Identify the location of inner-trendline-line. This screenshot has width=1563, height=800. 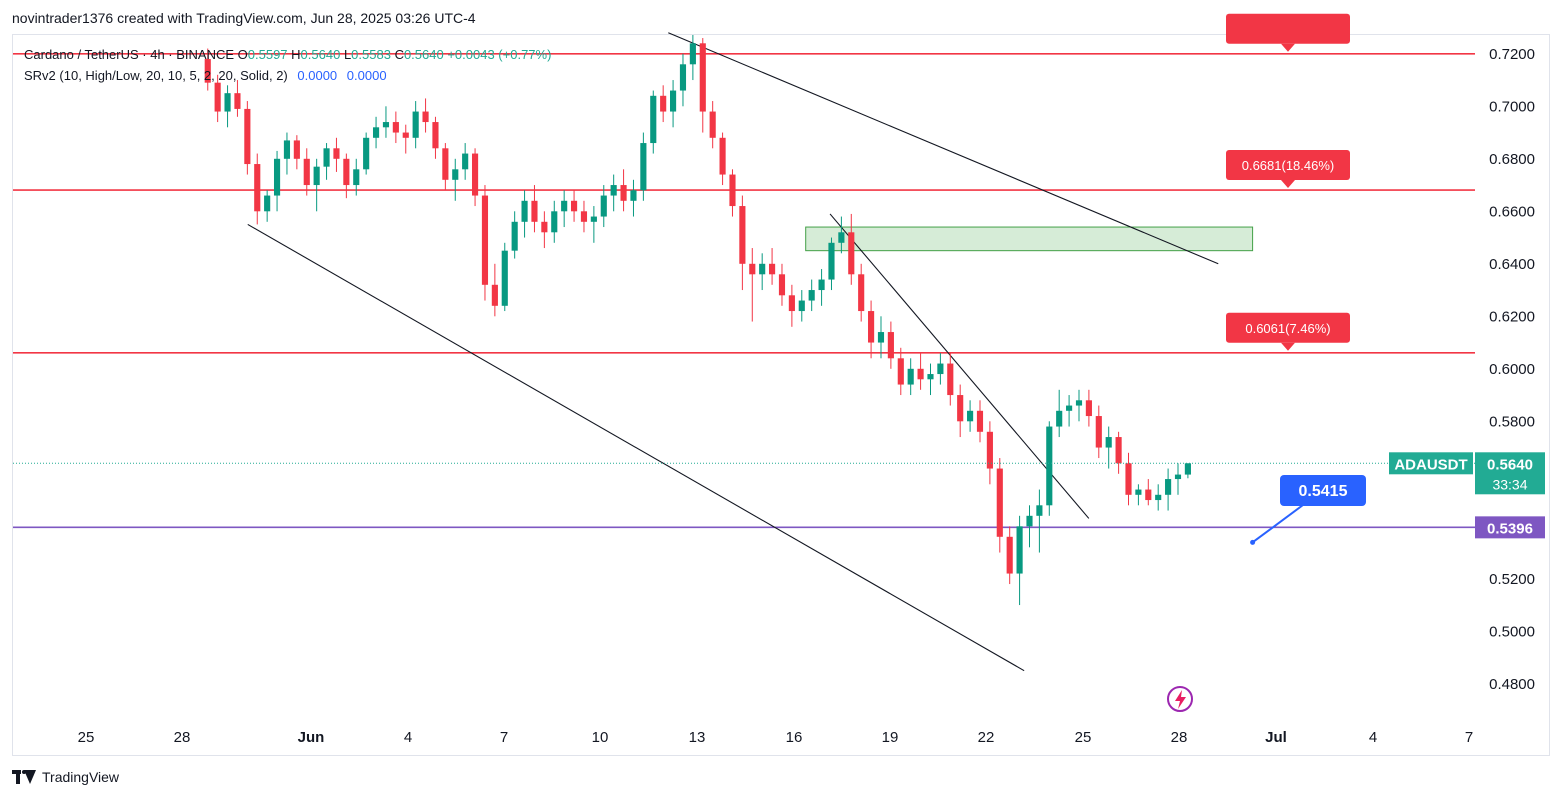
(959, 366).